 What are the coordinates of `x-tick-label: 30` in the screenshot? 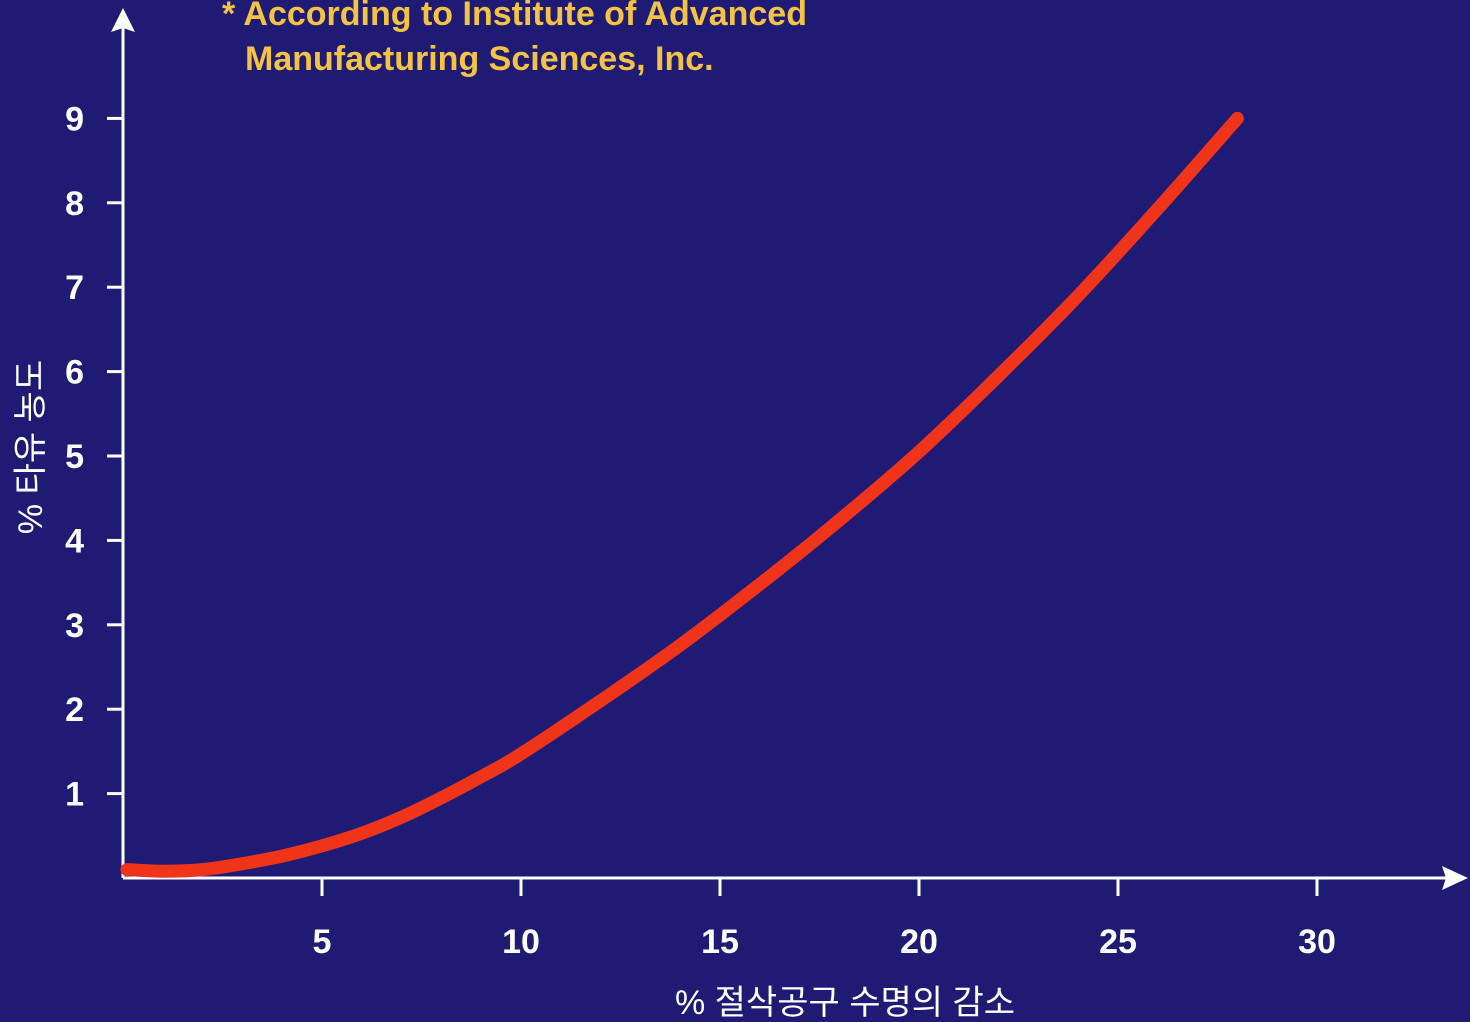 It's located at (1317, 942).